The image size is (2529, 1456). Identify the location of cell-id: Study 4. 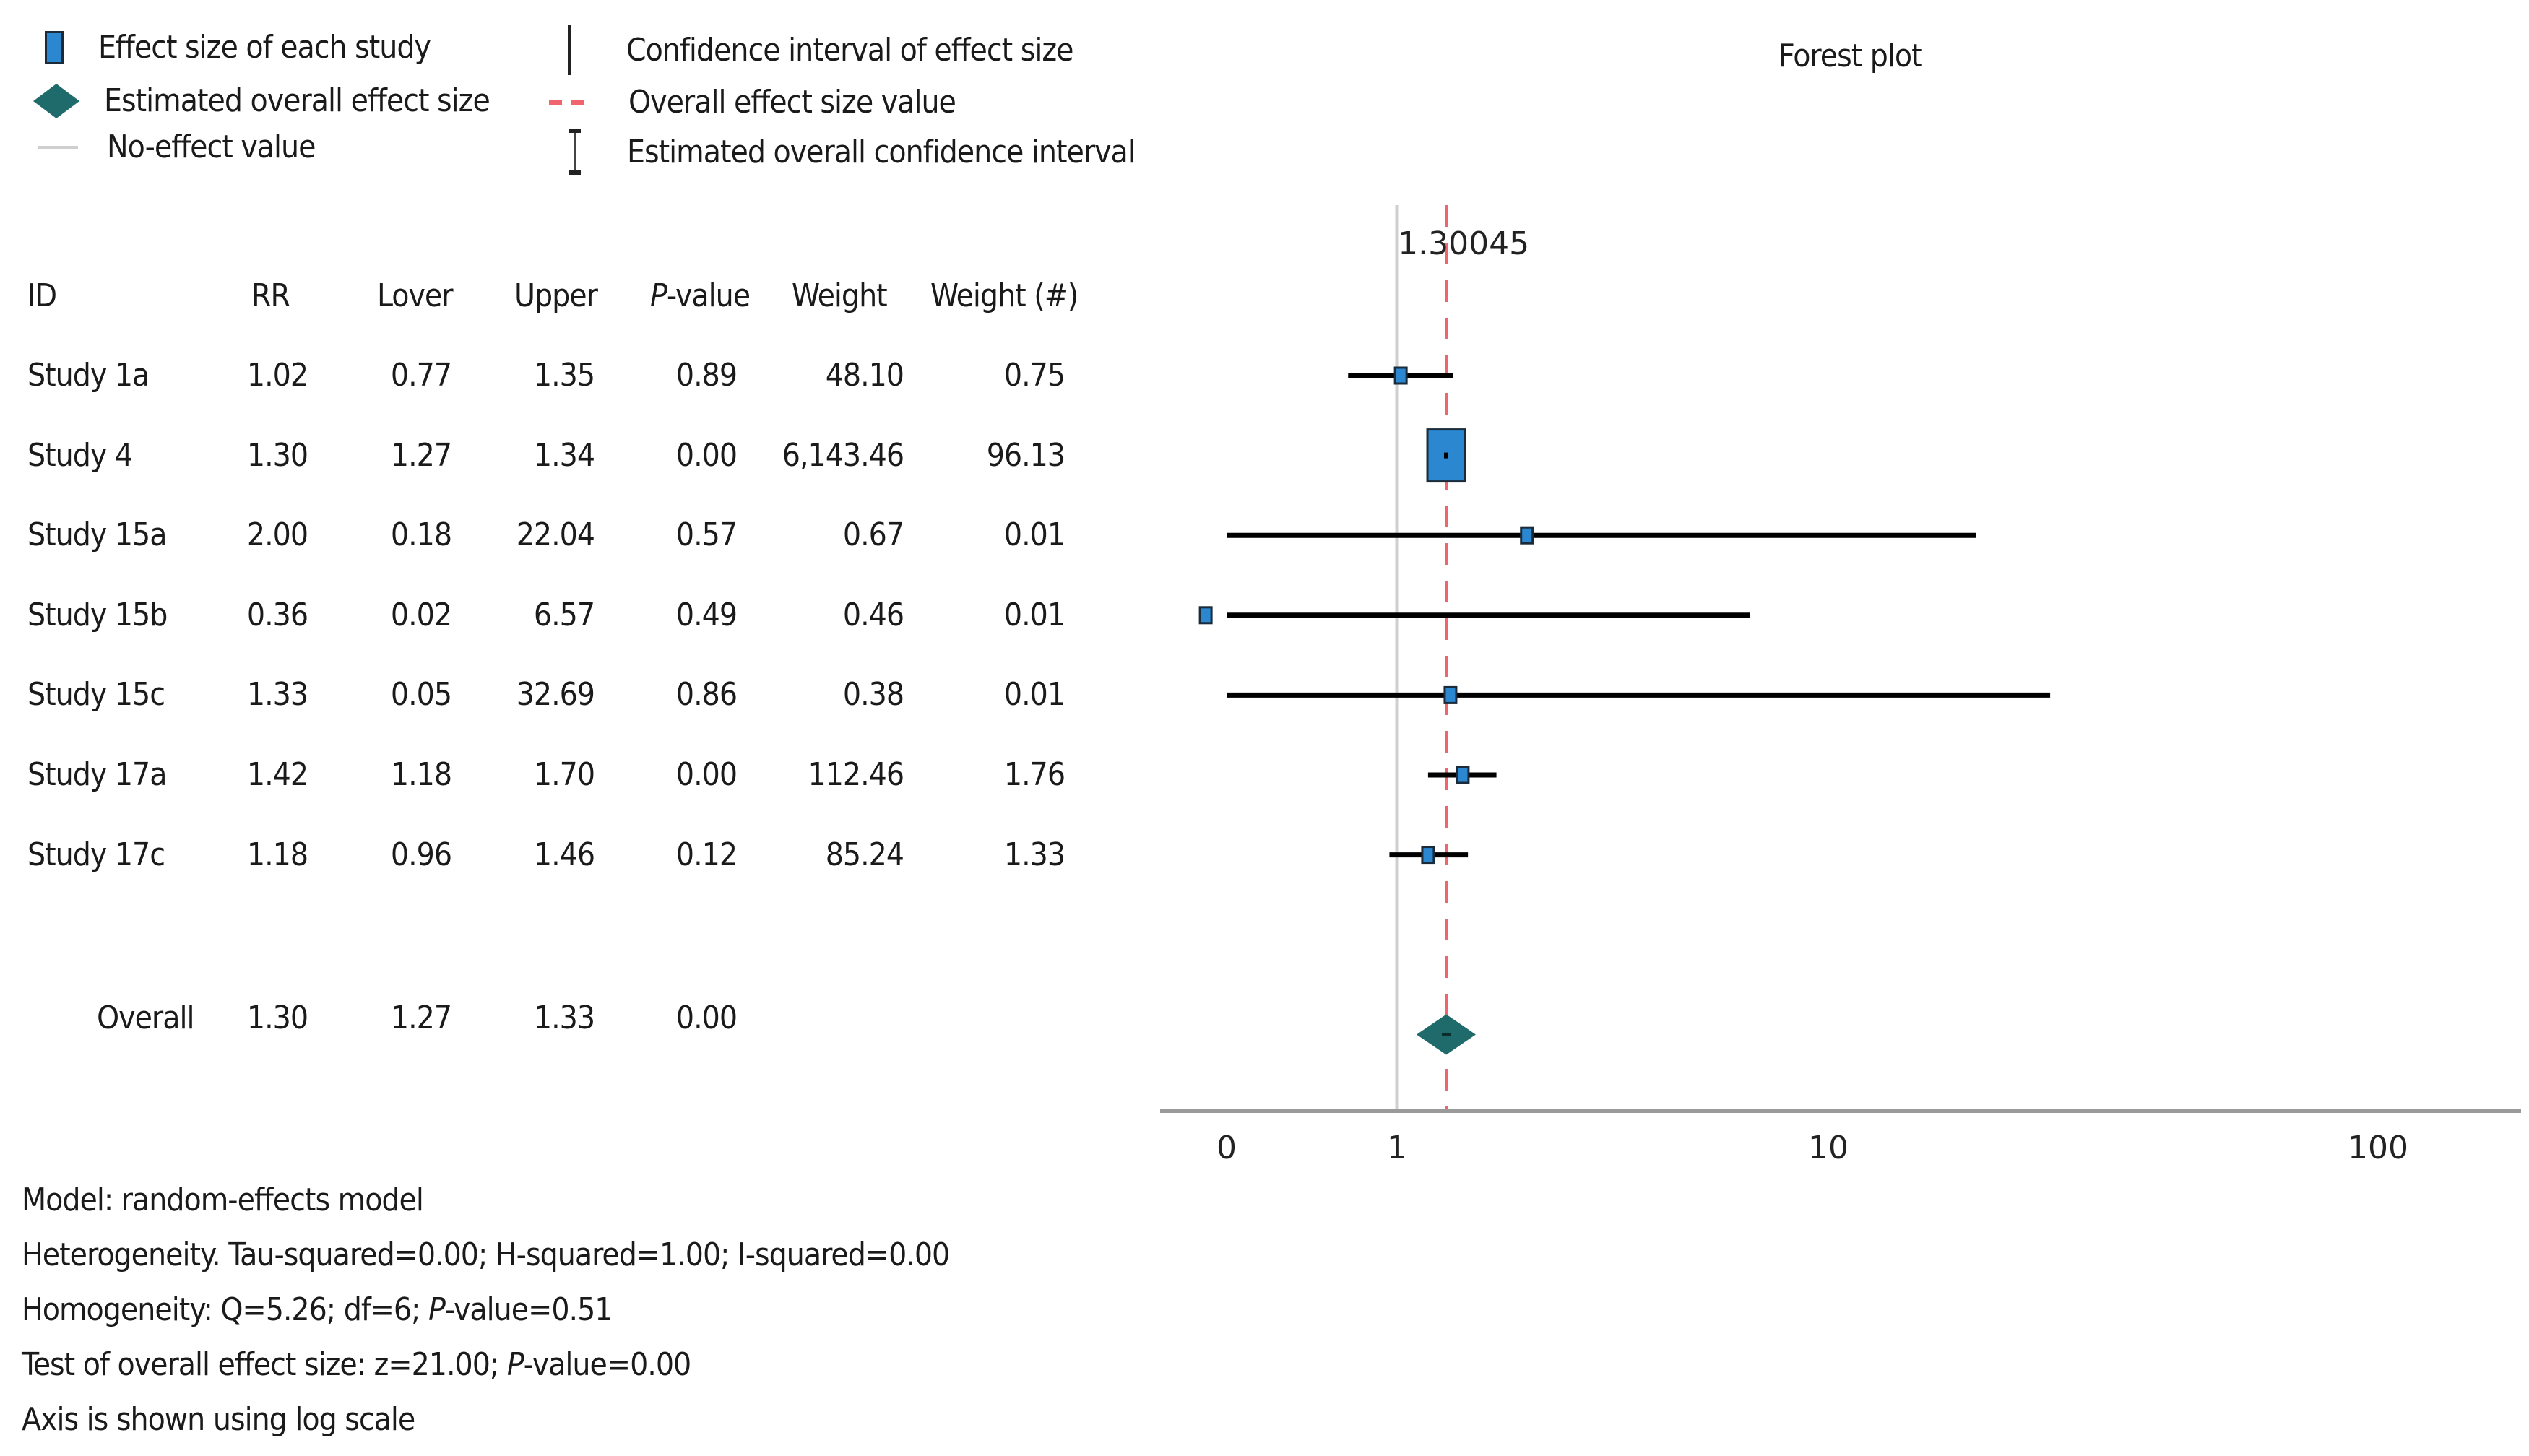
(80, 455).